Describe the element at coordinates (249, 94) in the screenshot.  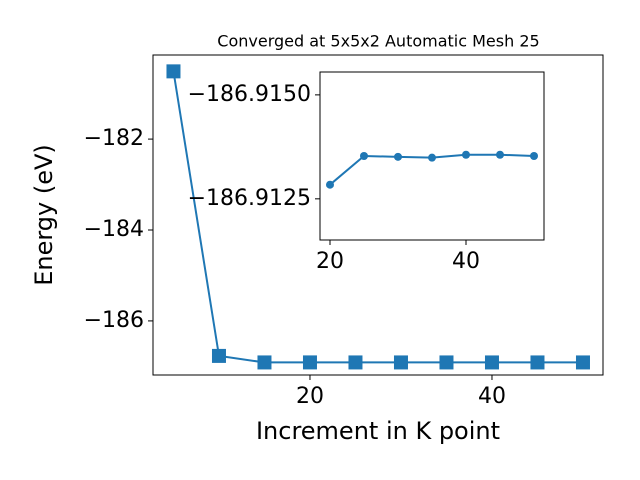
I see `y-tick-label: −186.9150` at that location.